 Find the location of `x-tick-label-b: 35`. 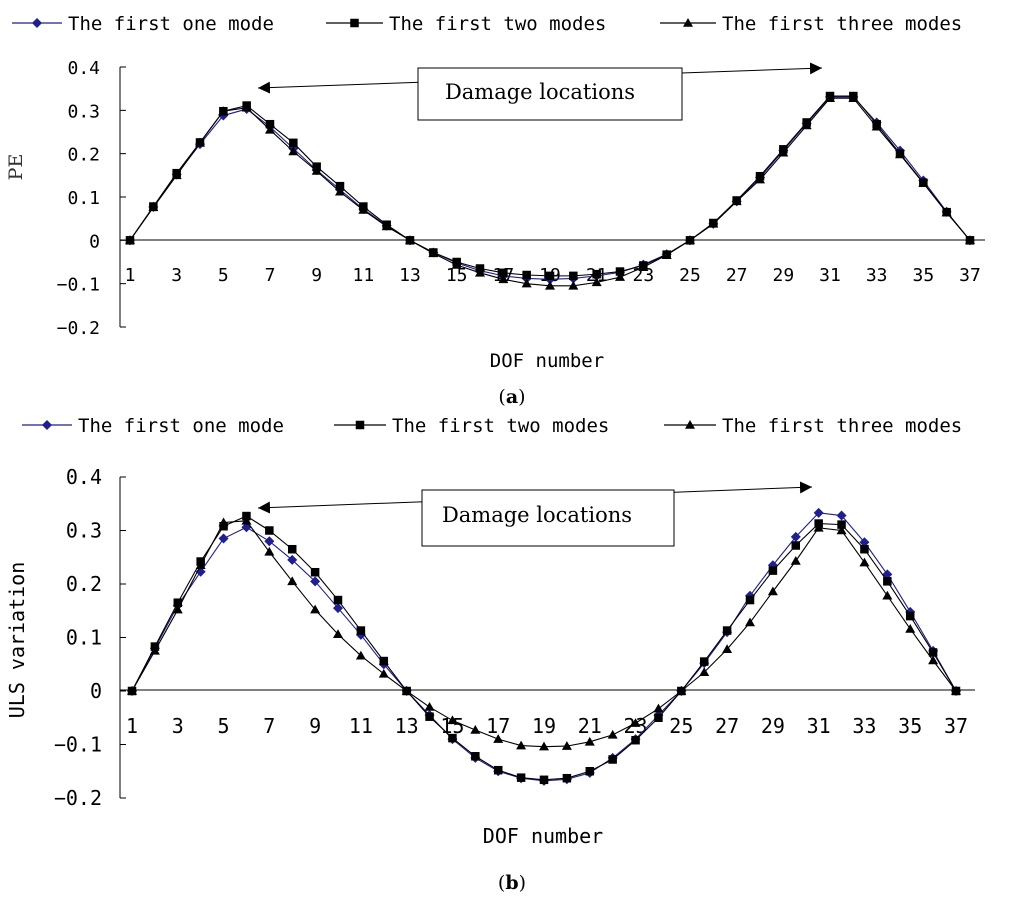

x-tick-label-b: 35 is located at coordinates (910, 726).